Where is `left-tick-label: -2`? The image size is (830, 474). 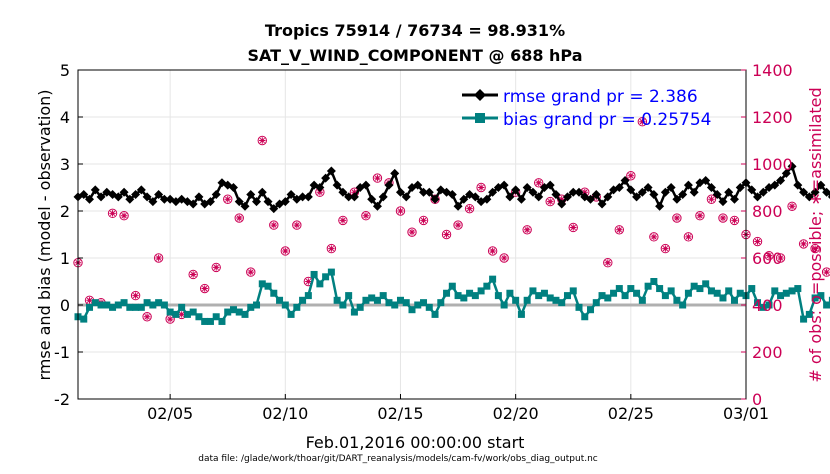 left-tick-label: -2 is located at coordinates (62, 399).